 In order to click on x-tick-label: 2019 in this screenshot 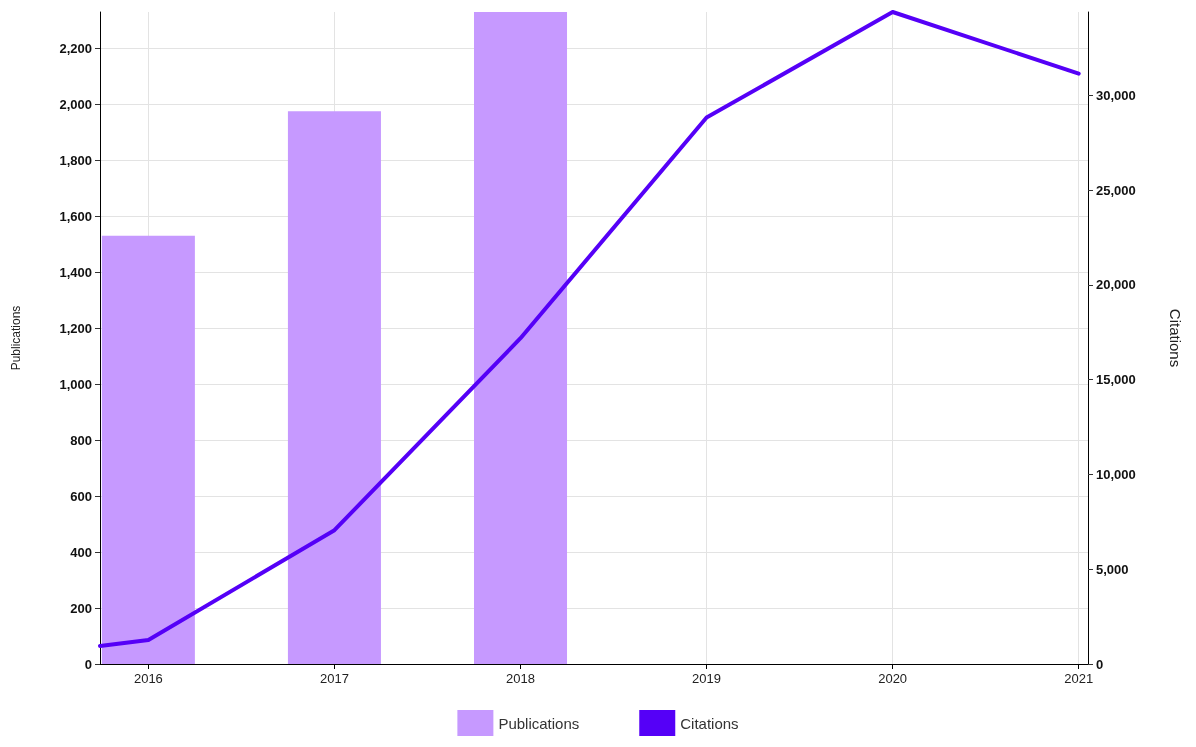, I will do `click(707, 678)`.